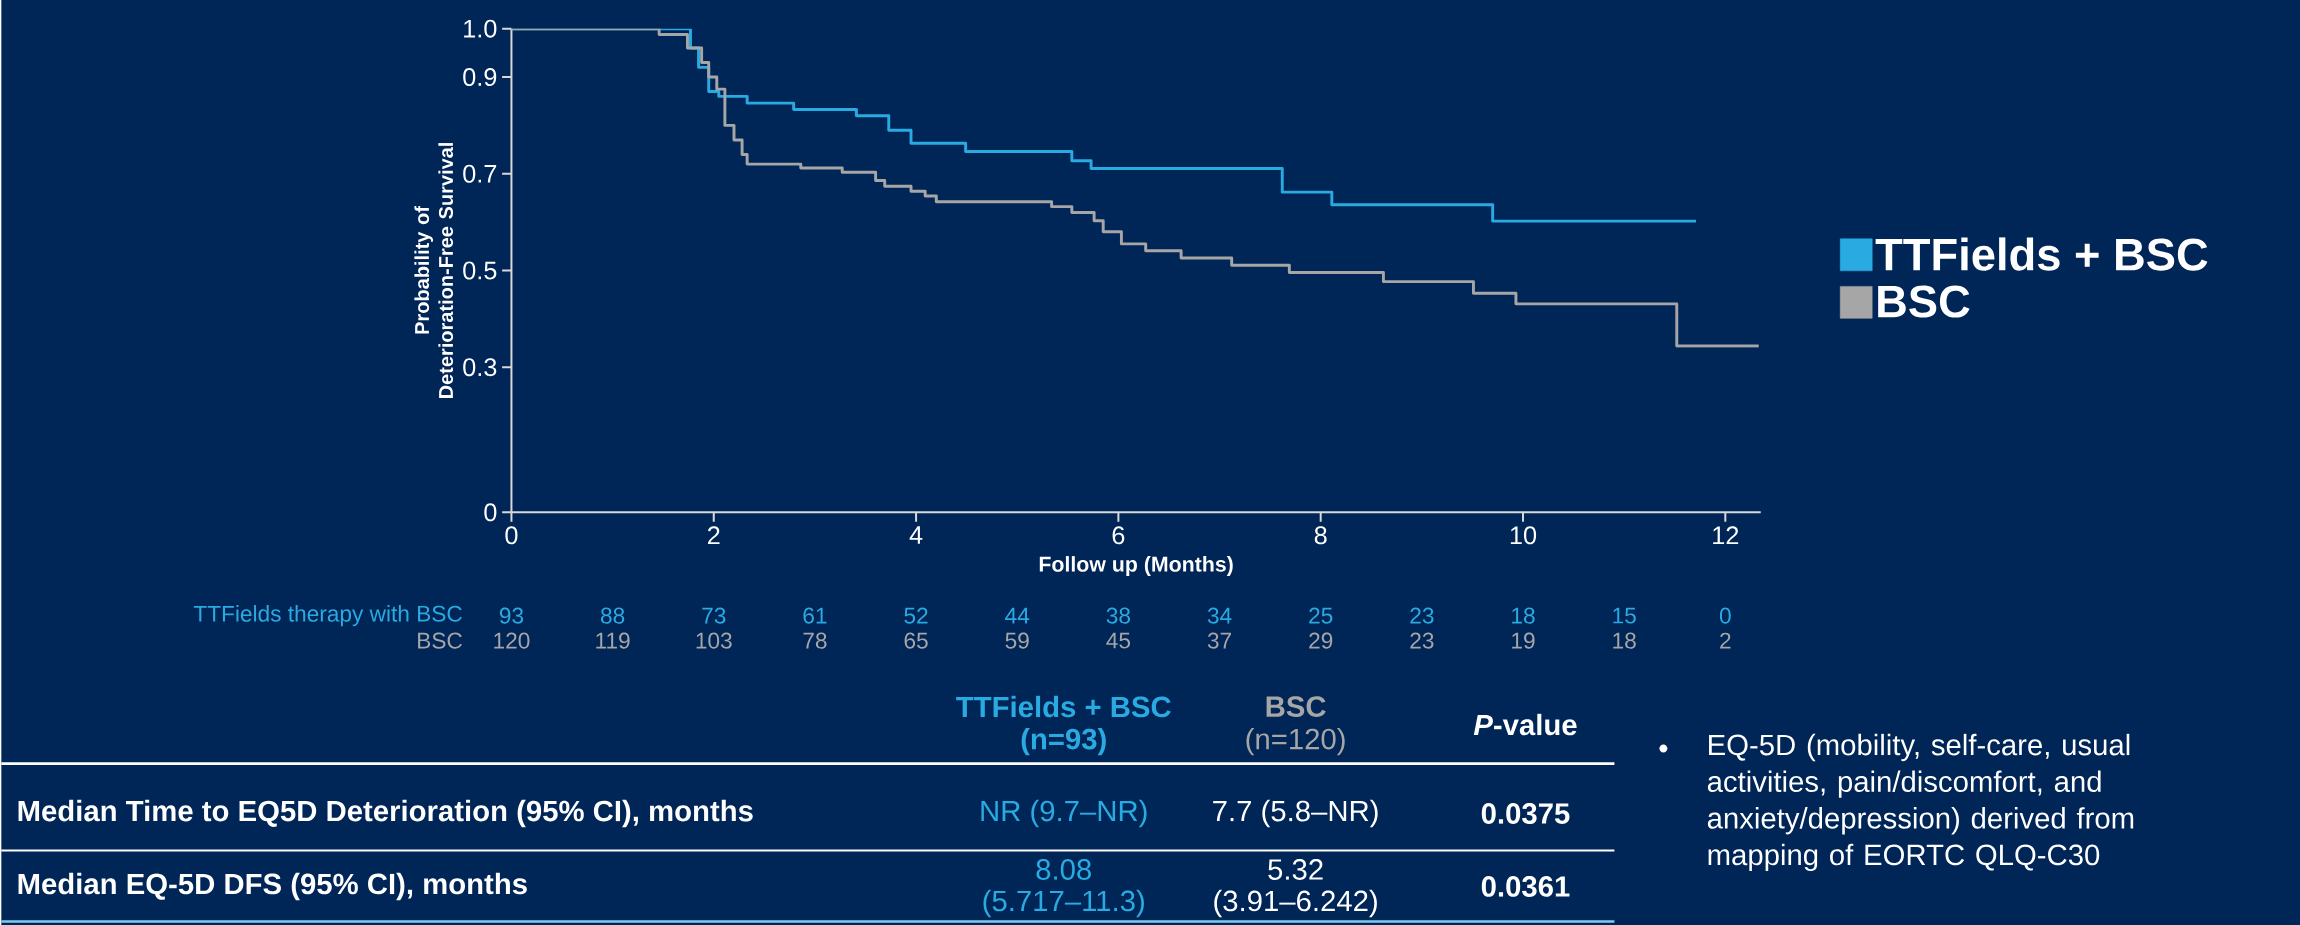 The image size is (2300, 925). What do you see at coordinates (1924, 301) in the screenshot?
I see `legend-label: BSC` at bounding box center [1924, 301].